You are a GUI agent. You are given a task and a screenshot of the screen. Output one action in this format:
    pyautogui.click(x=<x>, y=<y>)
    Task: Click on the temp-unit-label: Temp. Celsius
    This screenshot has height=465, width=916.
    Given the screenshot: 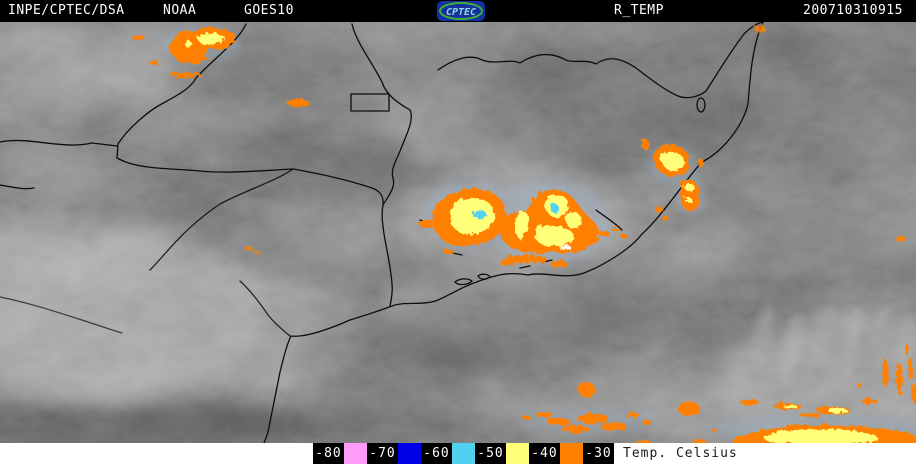 What is the action you would take?
    pyautogui.click(x=680, y=453)
    